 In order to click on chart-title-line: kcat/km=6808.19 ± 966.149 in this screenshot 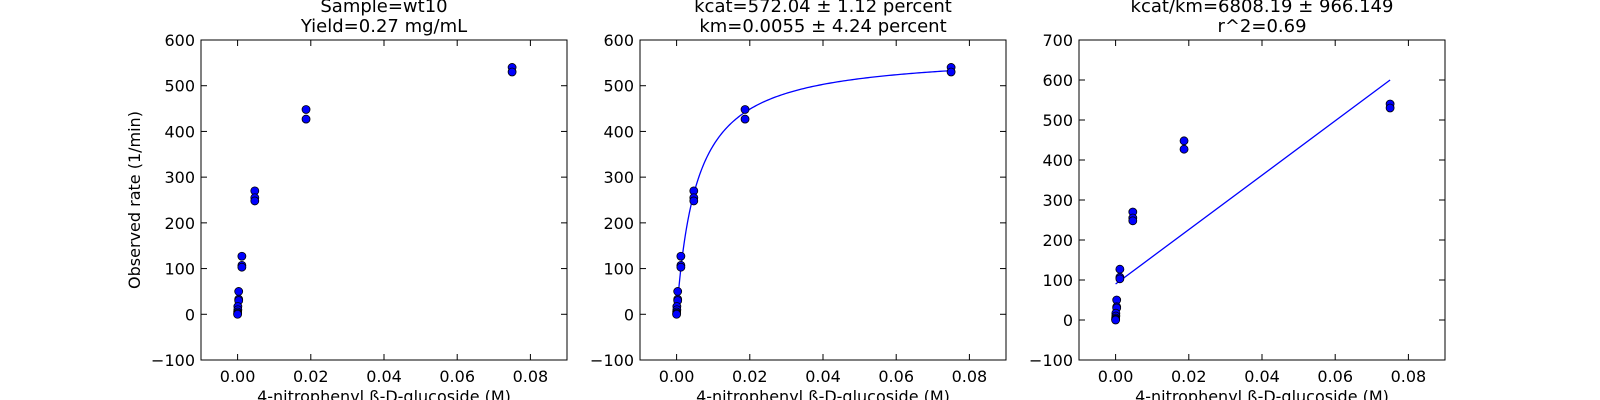, I will do `click(1262, 8)`.